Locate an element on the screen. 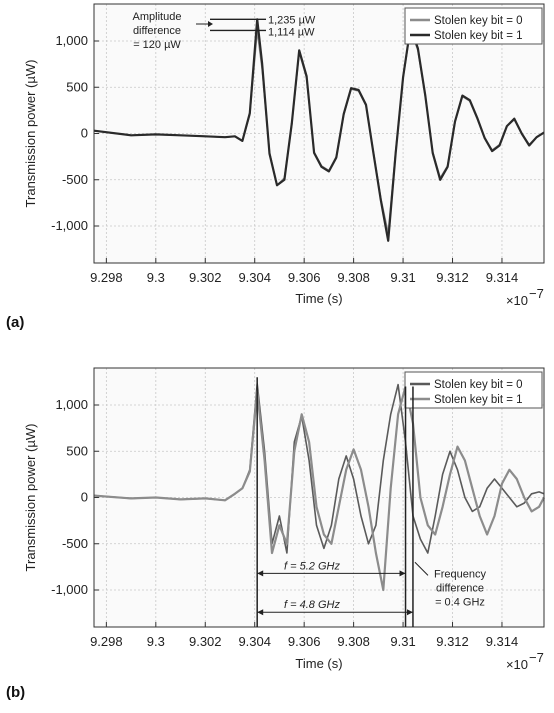 This screenshot has width=554, height=713. panel-label: (b) is located at coordinates (15, 692).